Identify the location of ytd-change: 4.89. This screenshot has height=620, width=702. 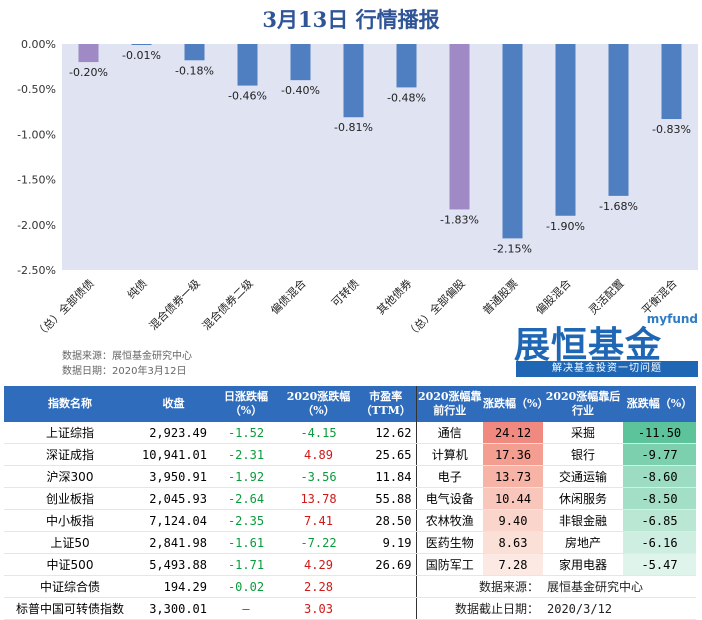
(318, 454).